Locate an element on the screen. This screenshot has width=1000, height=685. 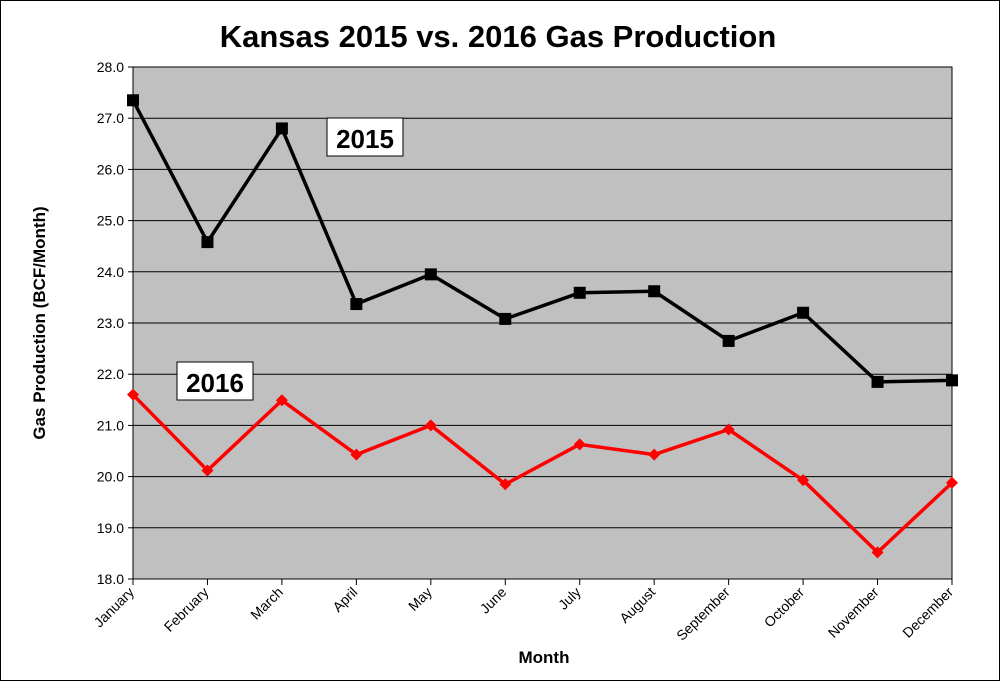
x-tick-label: January is located at coordinates (114, 607).